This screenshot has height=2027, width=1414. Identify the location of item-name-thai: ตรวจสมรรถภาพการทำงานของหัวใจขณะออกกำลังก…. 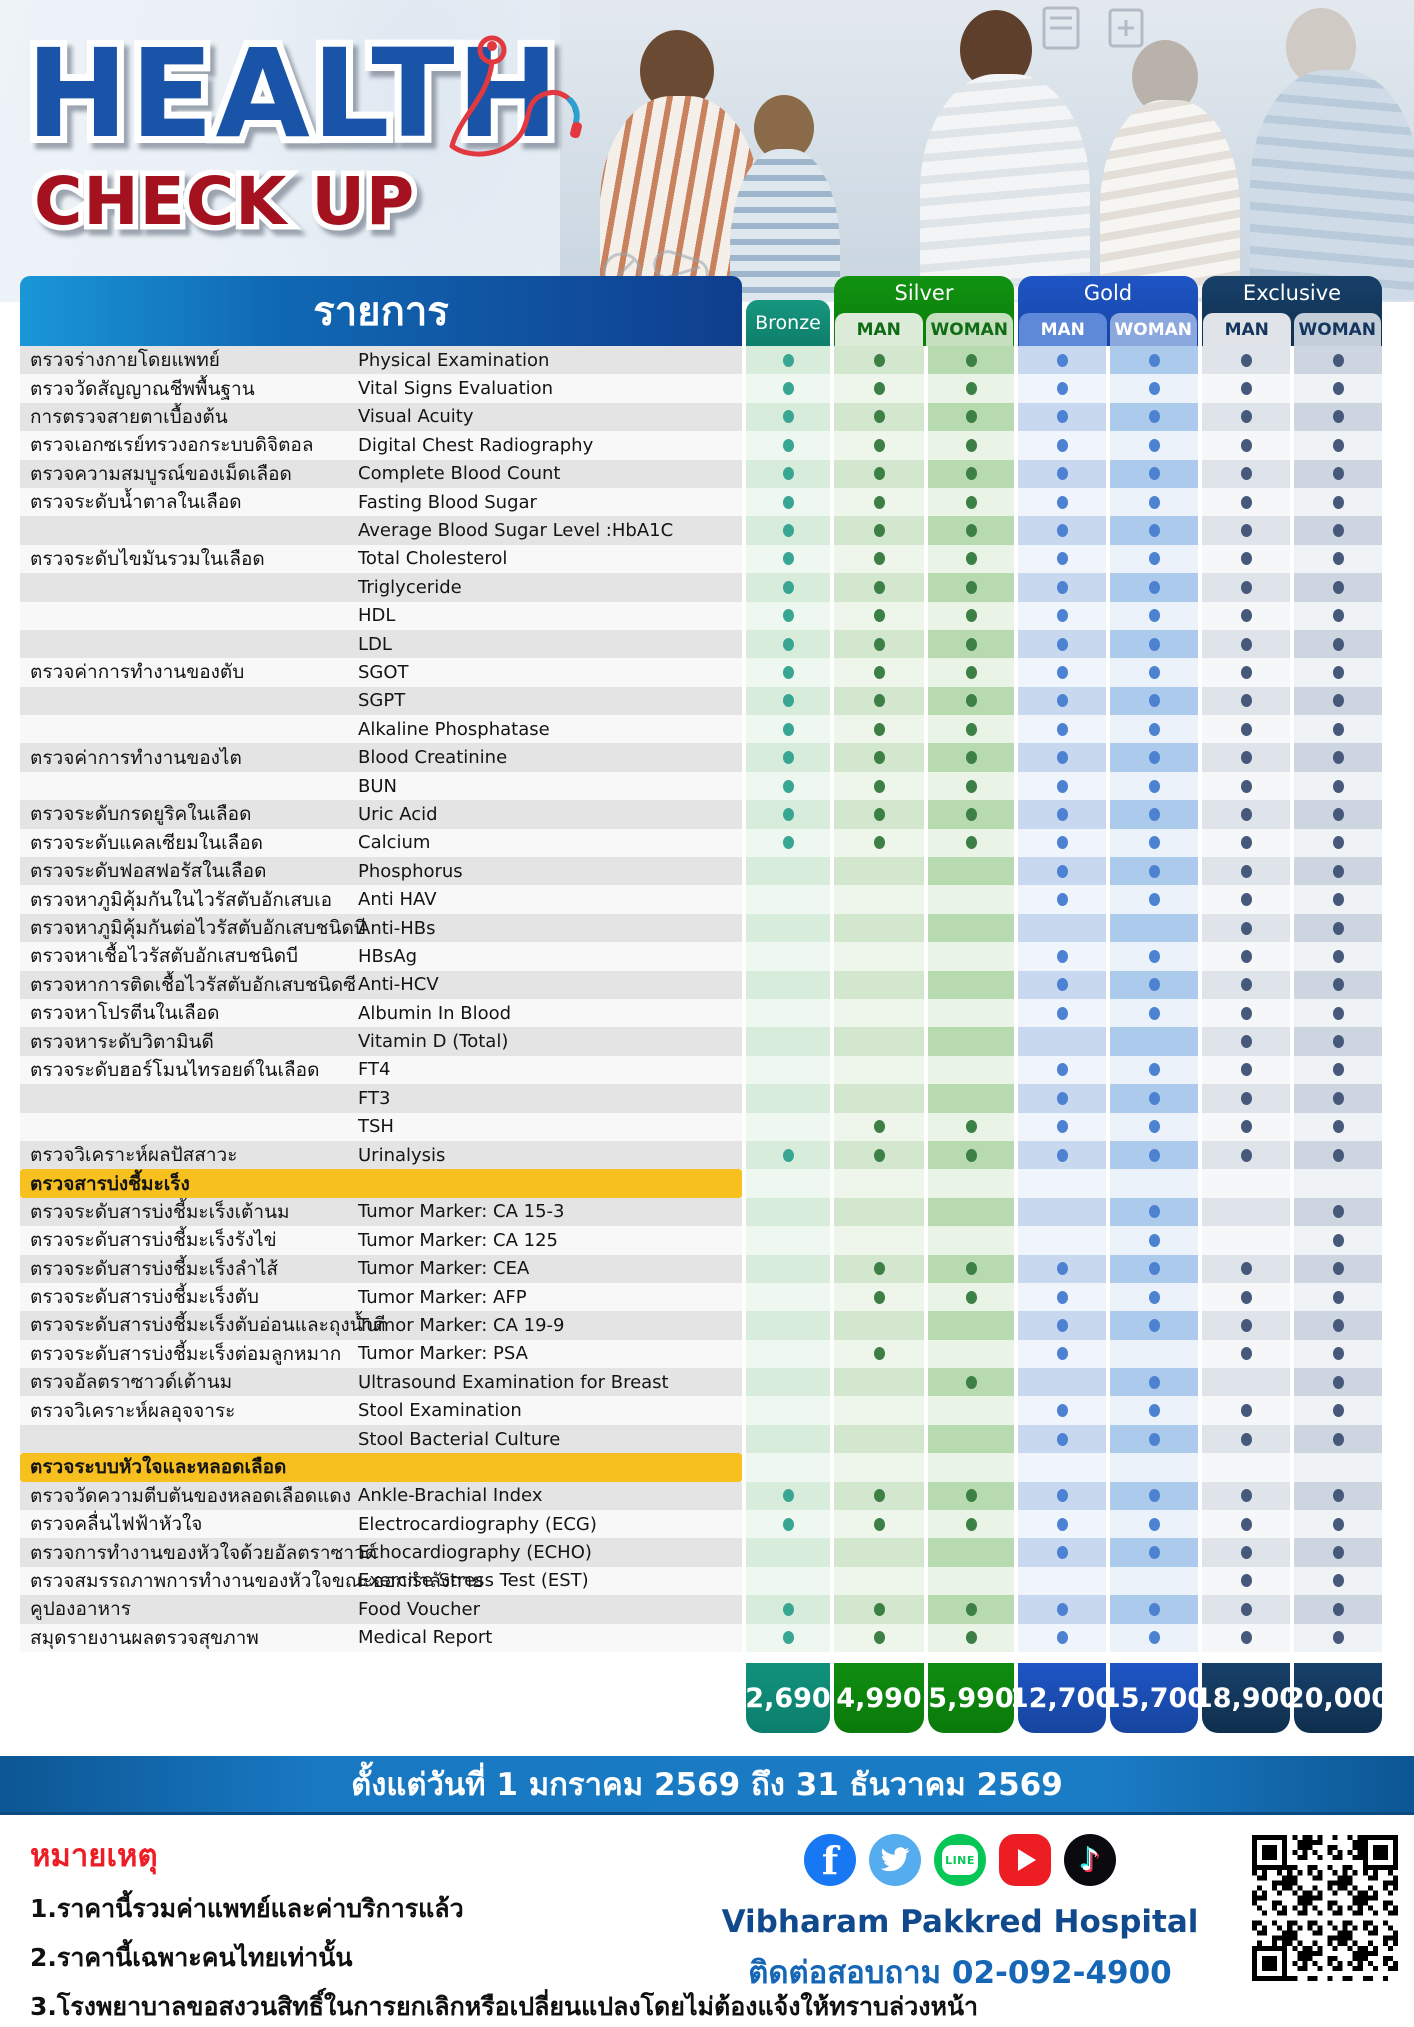
(257, 1580).